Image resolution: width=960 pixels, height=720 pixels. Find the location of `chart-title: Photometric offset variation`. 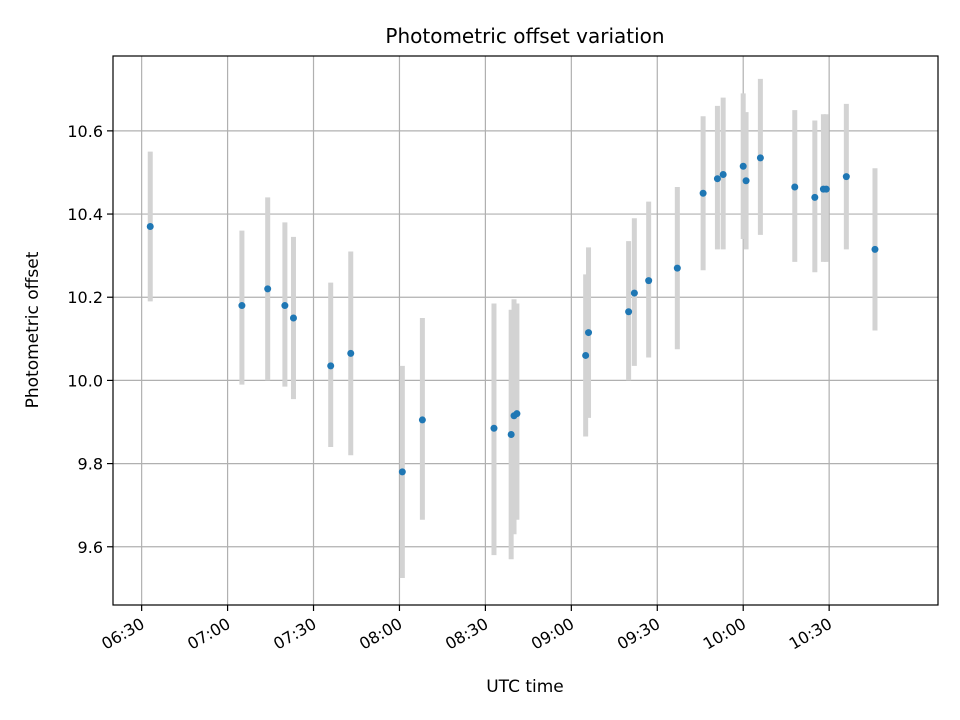

chart-title: Photometric offset variation is located at coordinates (524, 36).